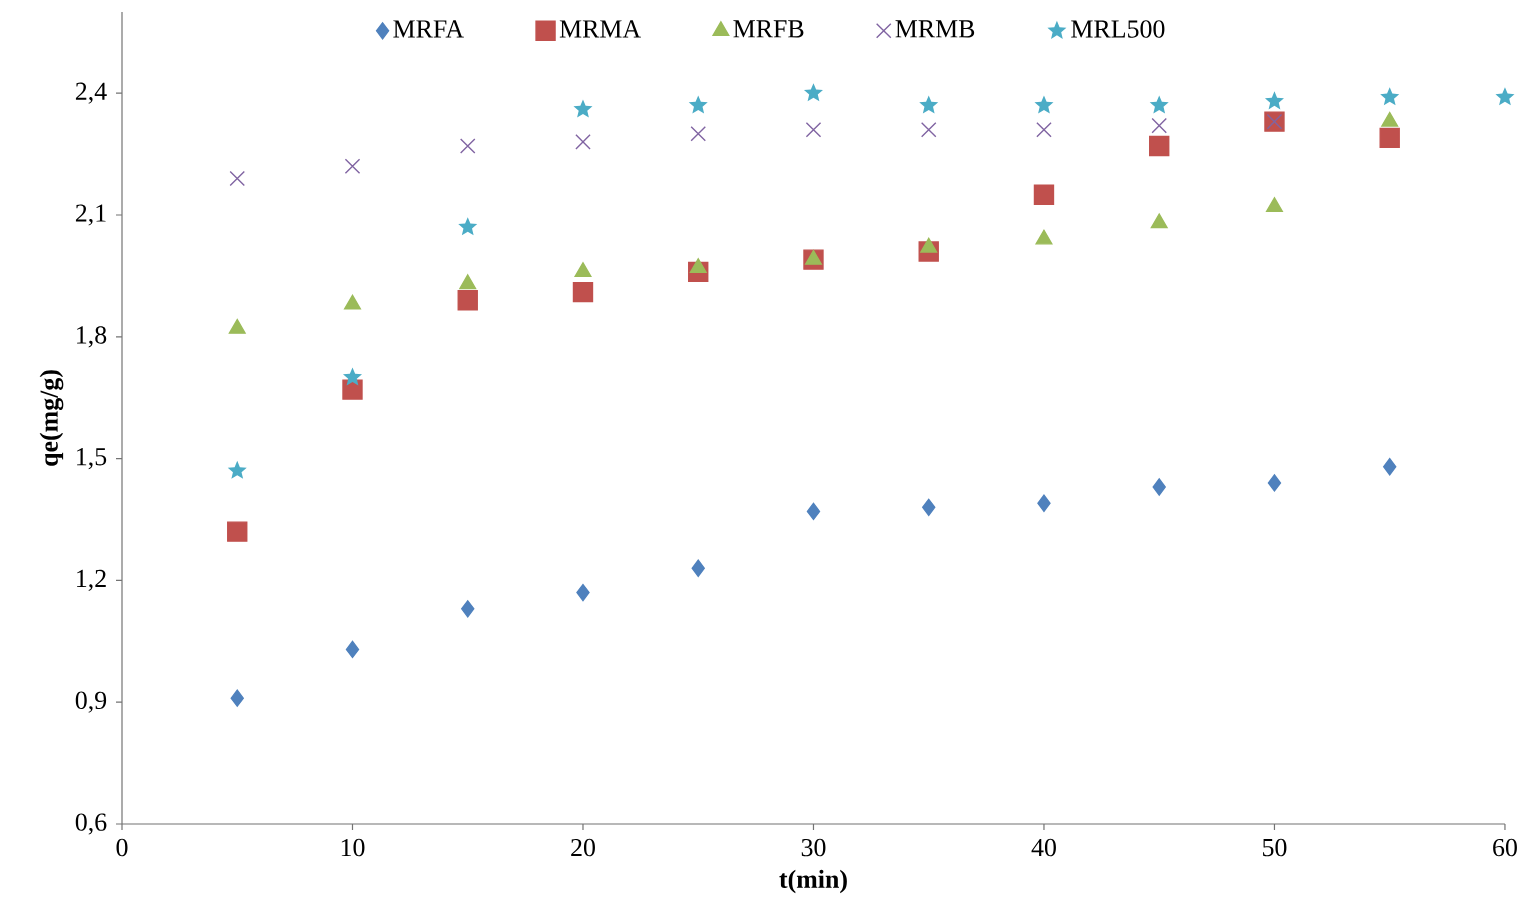 This screenshot has height=917, width=1526. What do you see at coordinates (428, 29) in the screenshot?
I see `legend-label: MRFA` at bounding box center [428, 29].